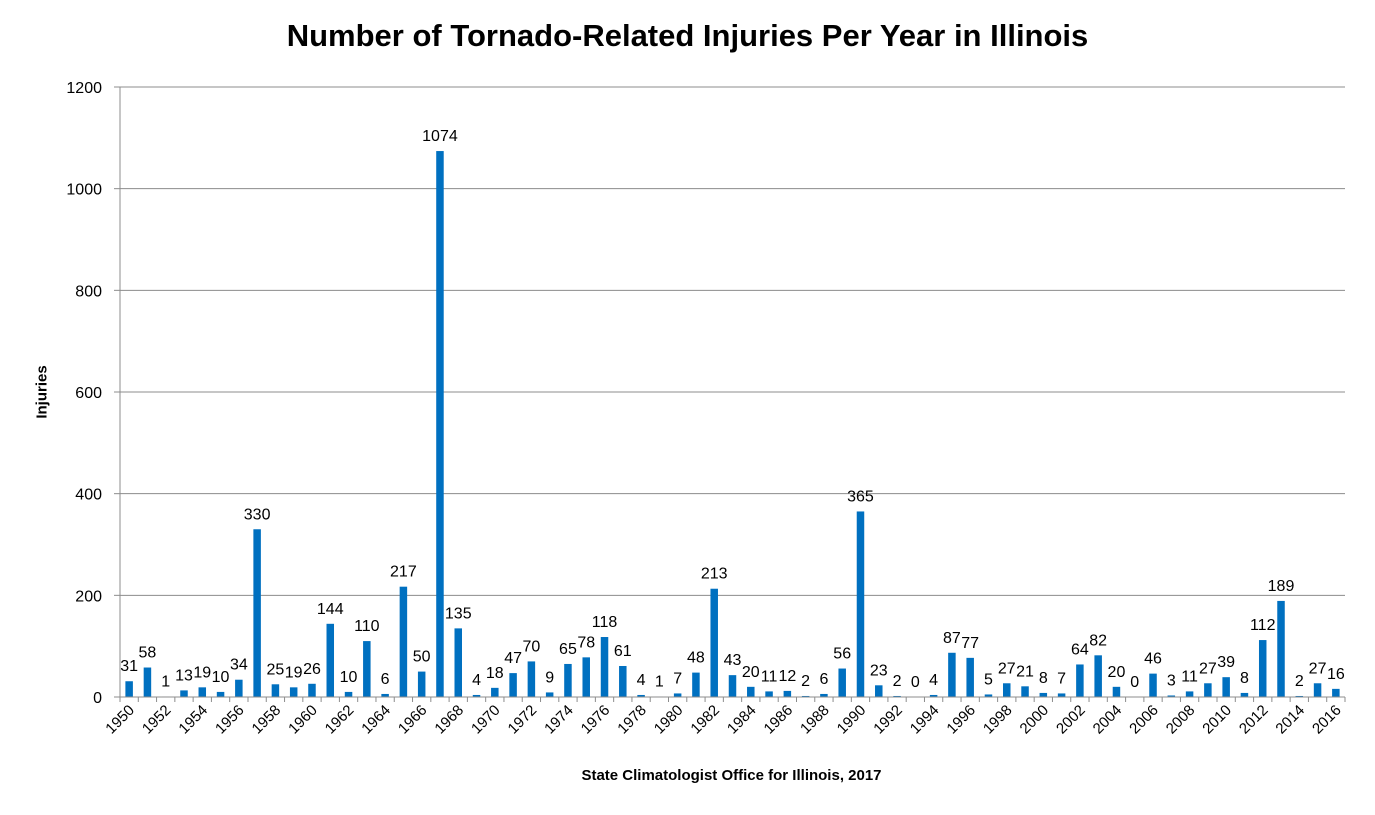  I want to click on data-label: 31, so click(129, 666).